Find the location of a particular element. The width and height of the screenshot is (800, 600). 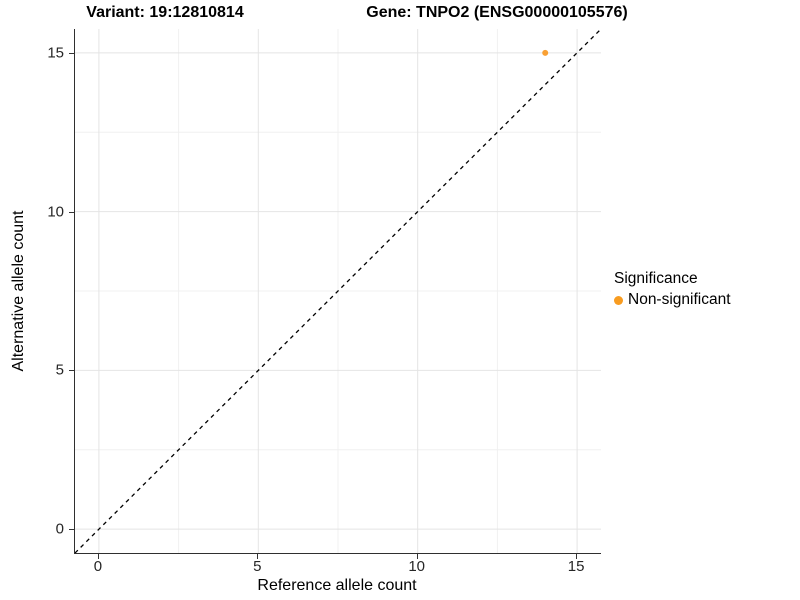

legend: Significance Non-significant is located at coordinates (672, 289).